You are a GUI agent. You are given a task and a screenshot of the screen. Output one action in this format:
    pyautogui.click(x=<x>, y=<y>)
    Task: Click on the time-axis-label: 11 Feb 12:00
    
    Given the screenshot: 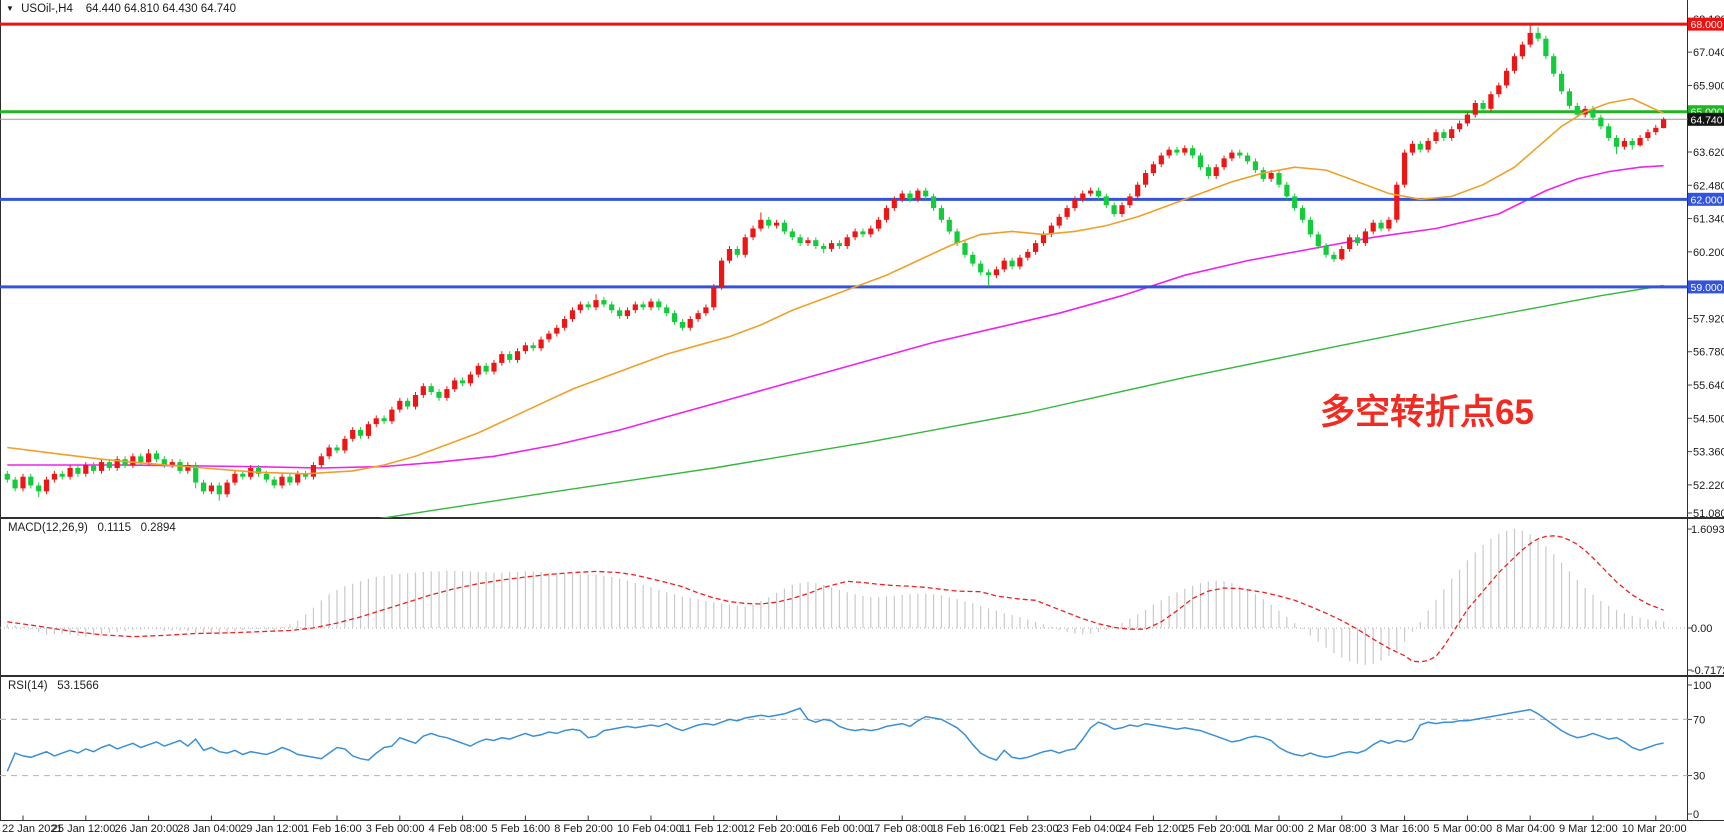 What is the action you would take?
    pyautogui.click(x=711, y=829)
    